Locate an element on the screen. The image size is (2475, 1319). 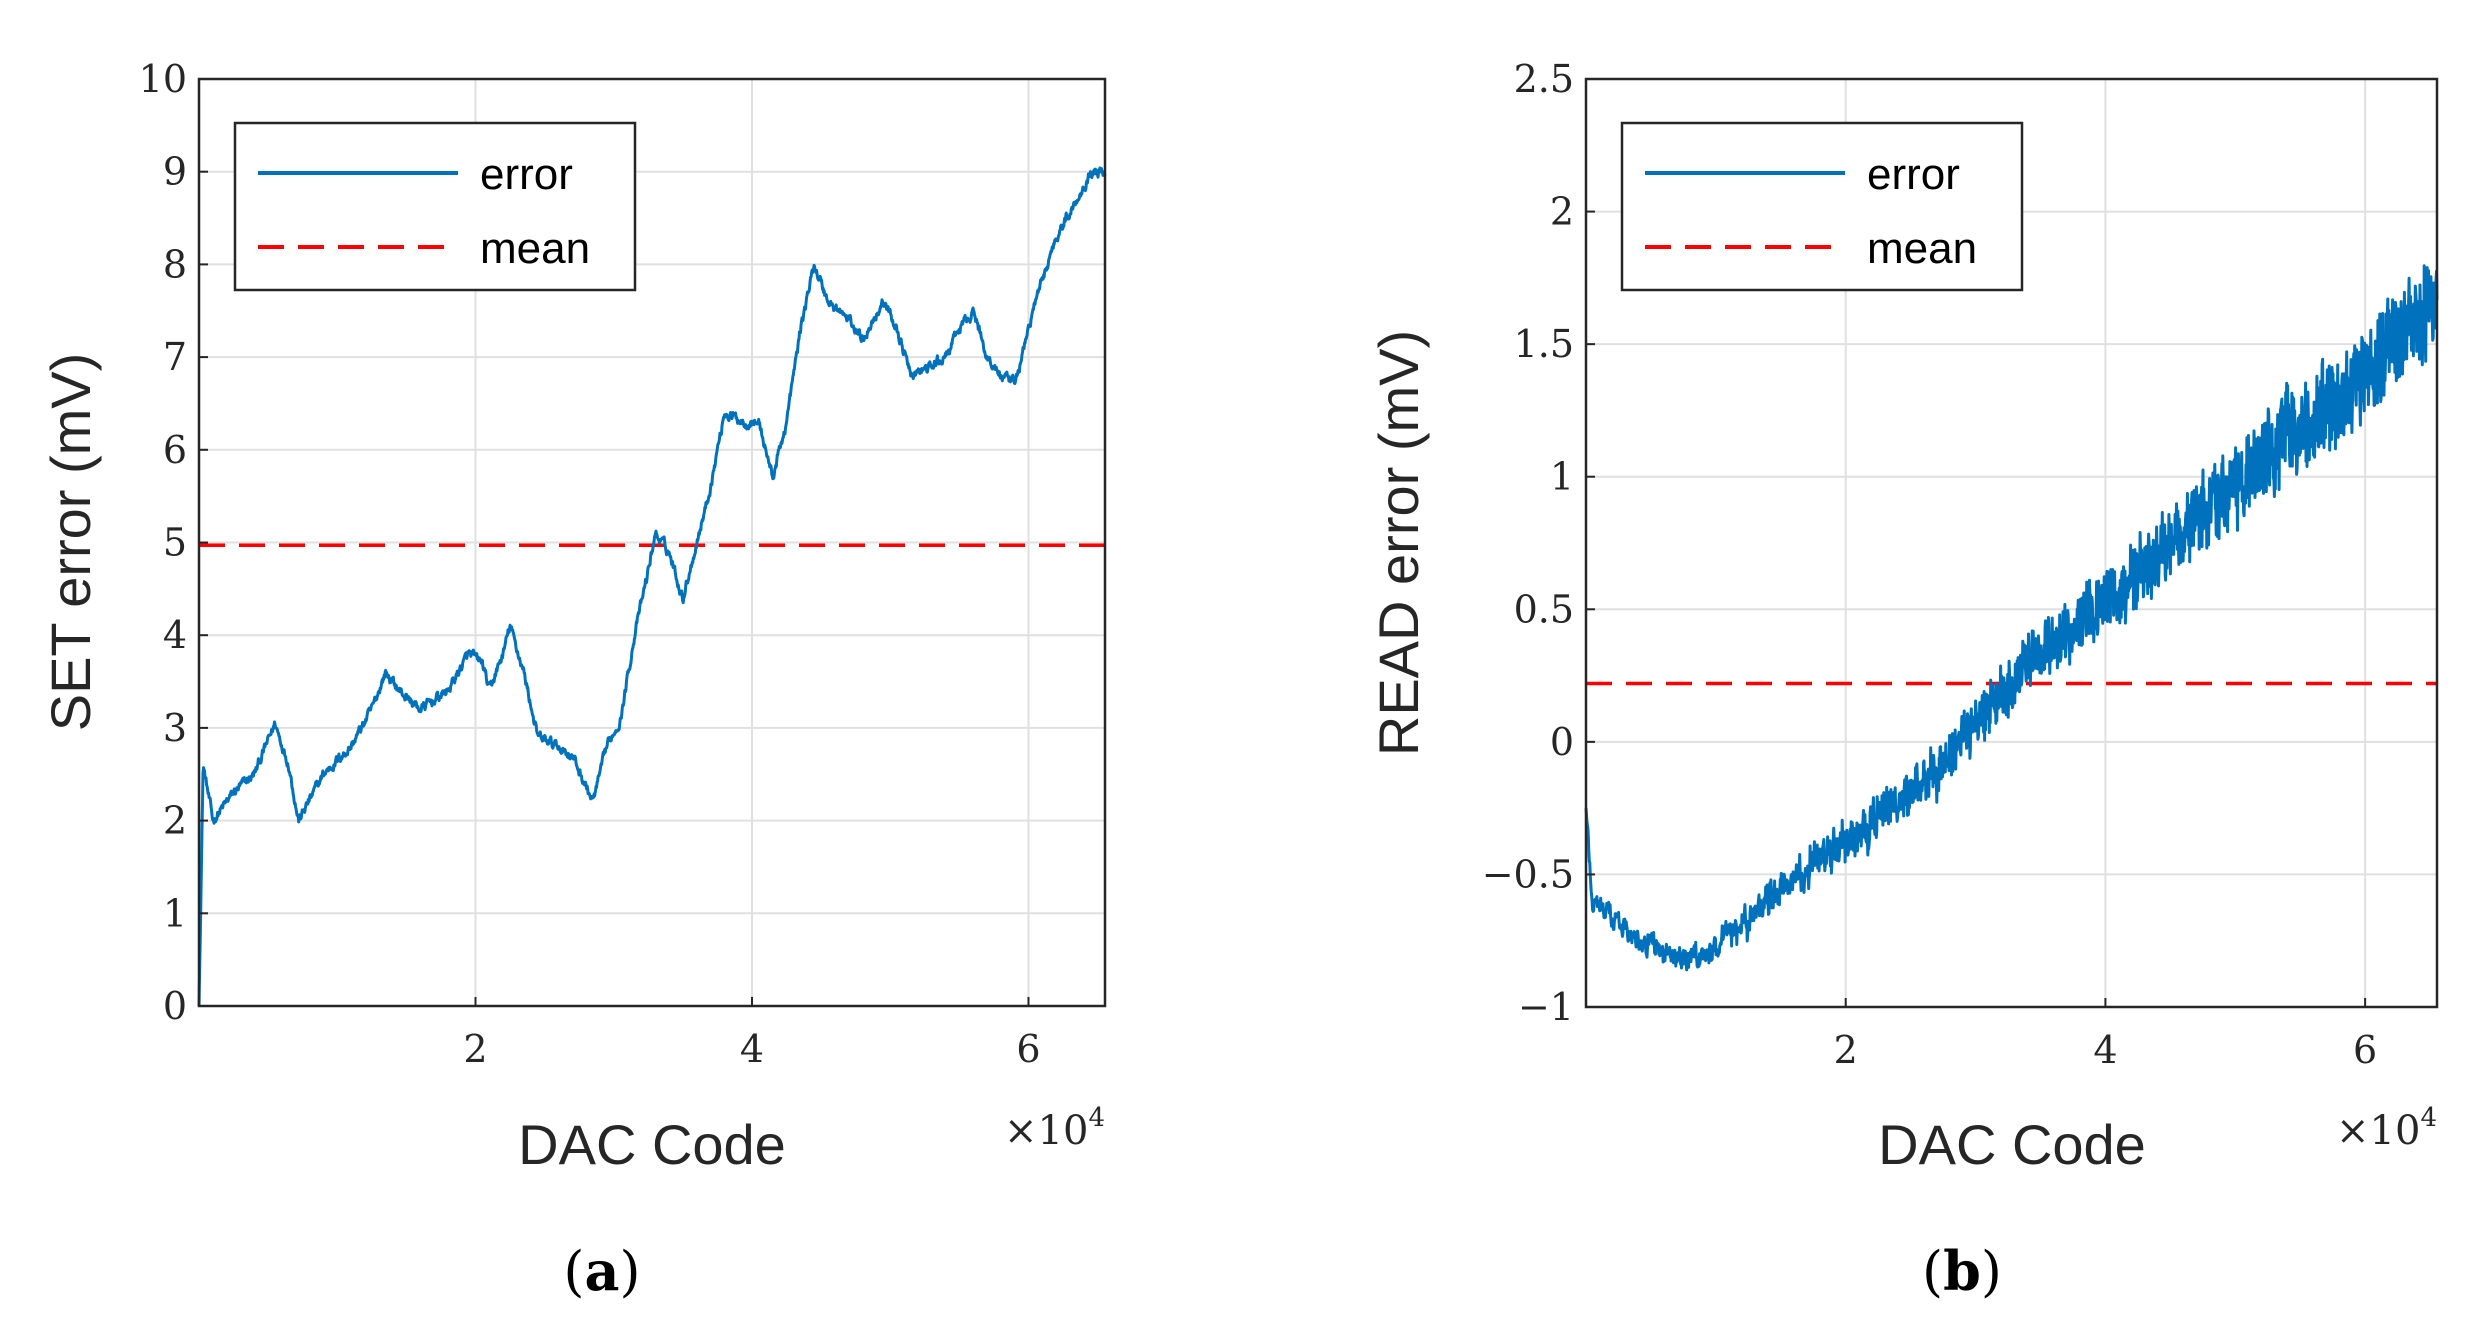
x-multiplier-a: ×10⁴ is located at coordinates (1054, 1128).